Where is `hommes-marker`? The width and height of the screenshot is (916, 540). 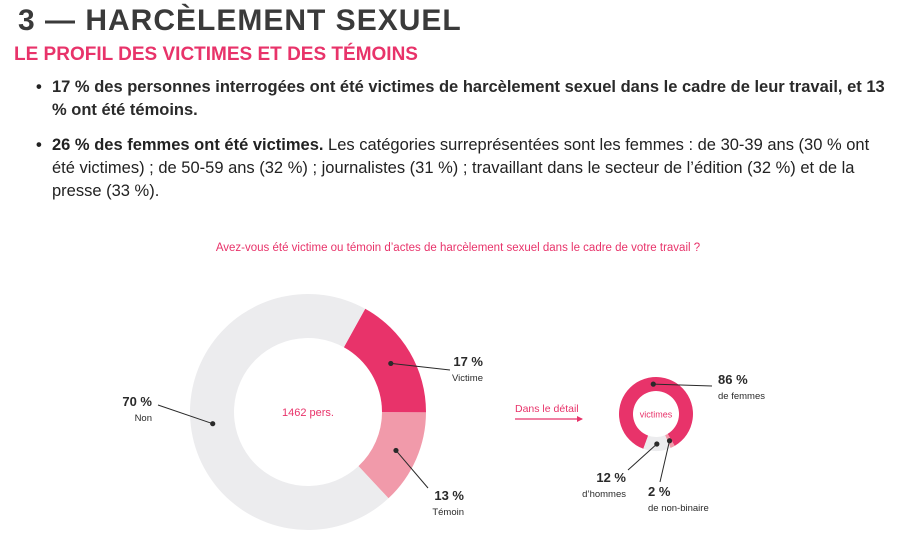 hommes-marker is located at coordinates (657, 444).